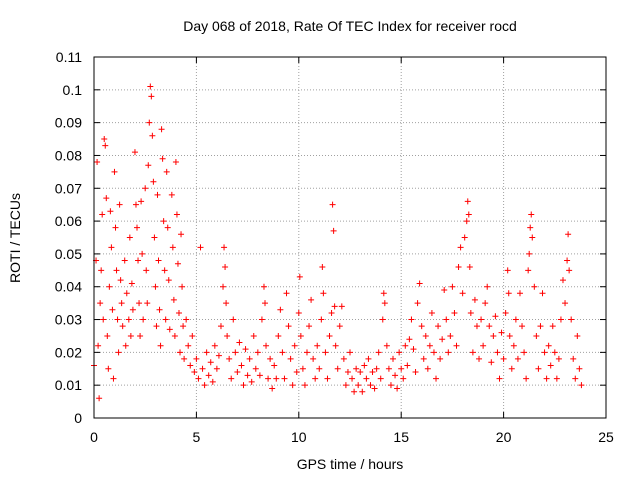 Image resolution: width=640 pixels, height=480 pixels. What do you see at coordinates (69, 57) in the screenshot?
I see `y-tick-label: 0.11` at bounding box center [69, 57].